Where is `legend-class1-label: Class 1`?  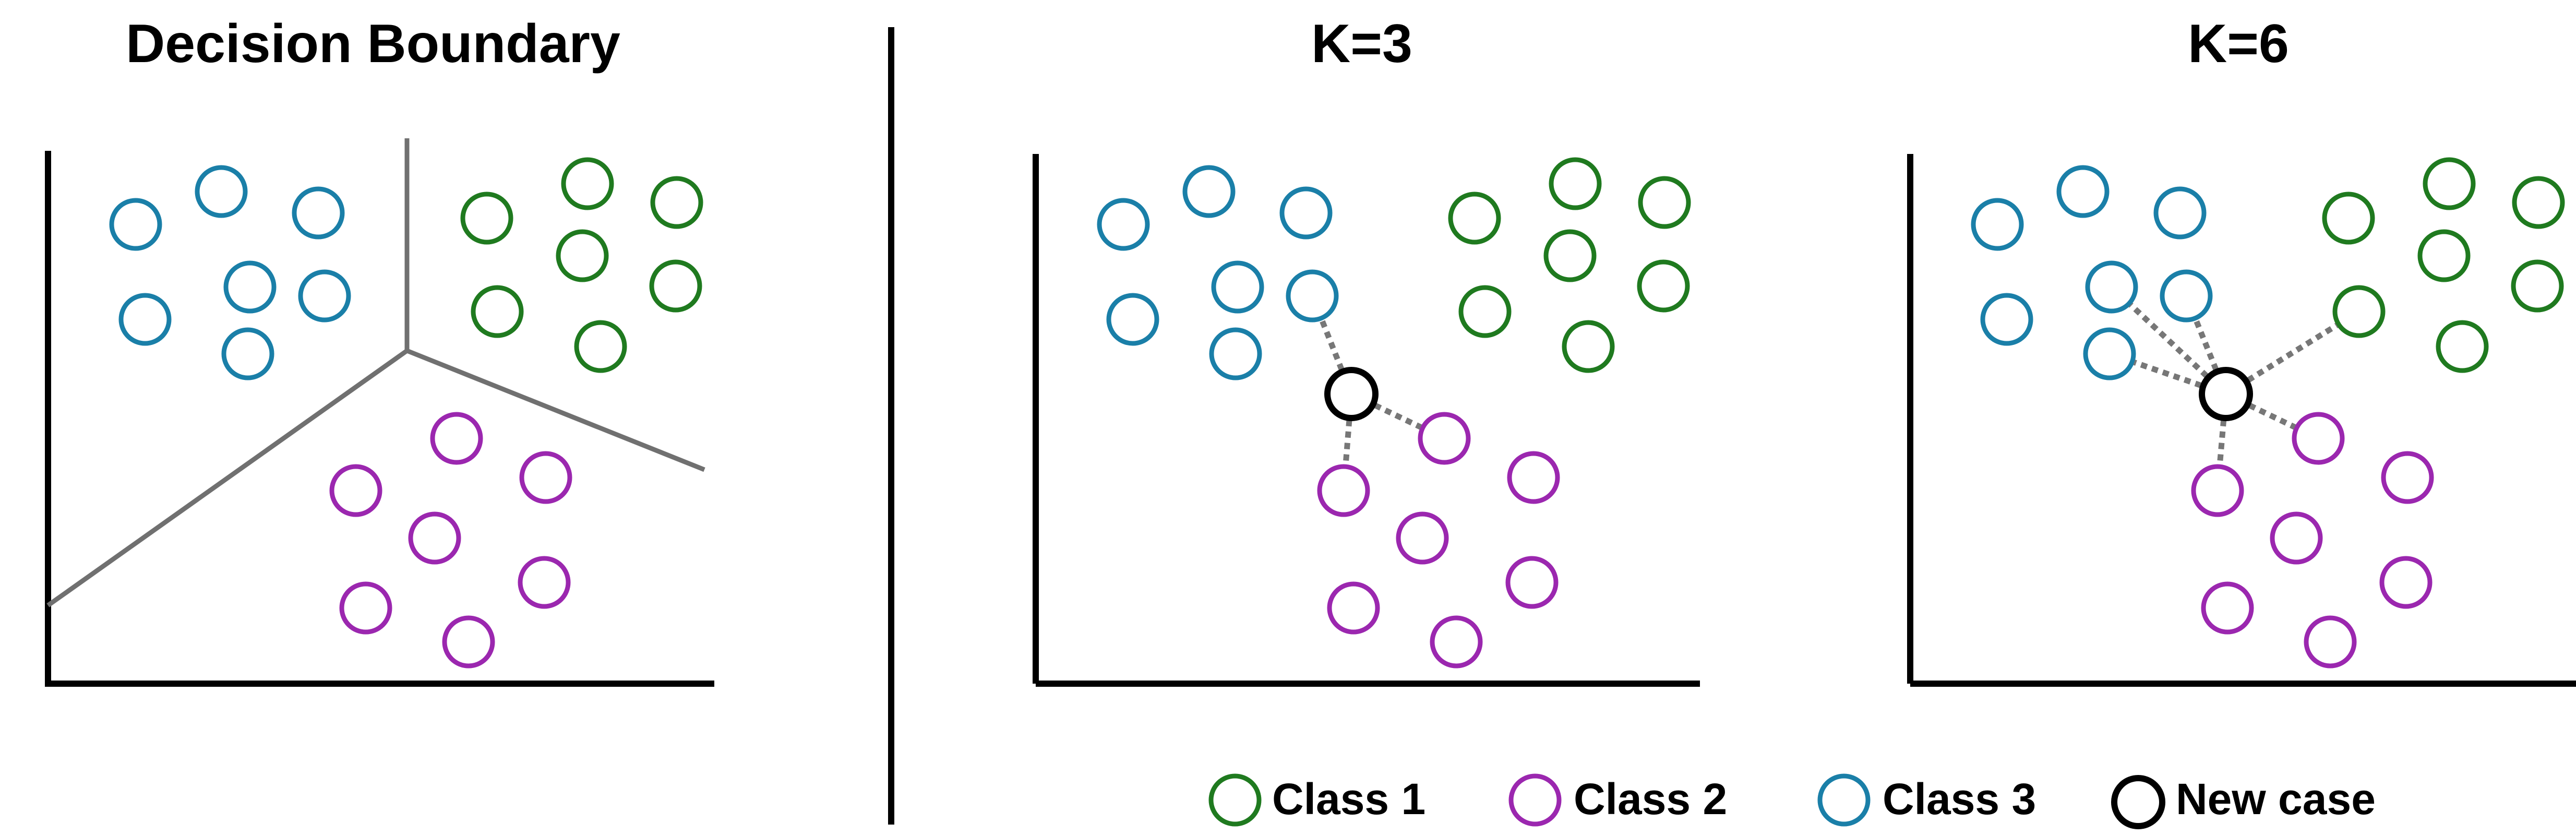
legend-class1-label: Class 1 is located at coordinates (1349, 799).